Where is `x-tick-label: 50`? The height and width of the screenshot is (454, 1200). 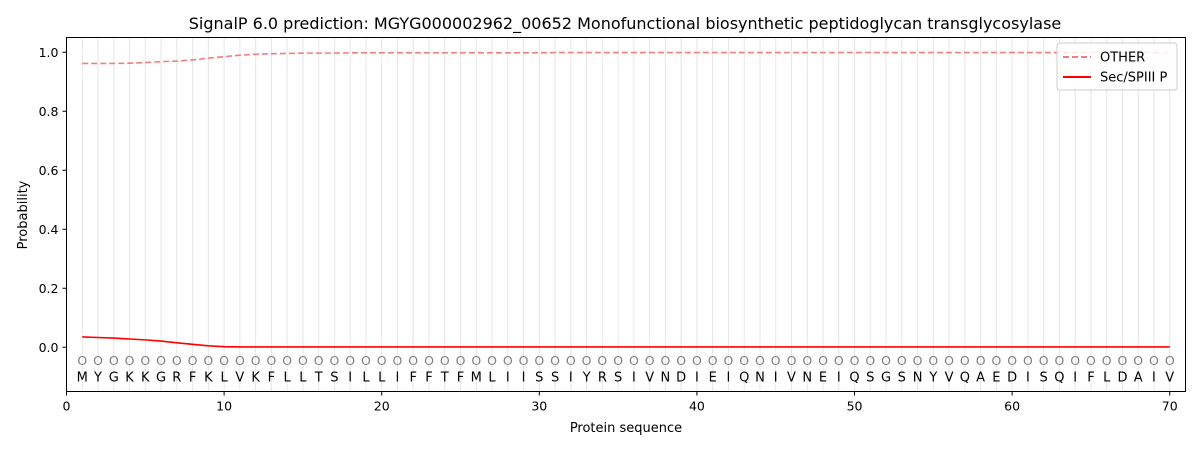 x-tick-label: 50 is located at coordinates (855, 406).